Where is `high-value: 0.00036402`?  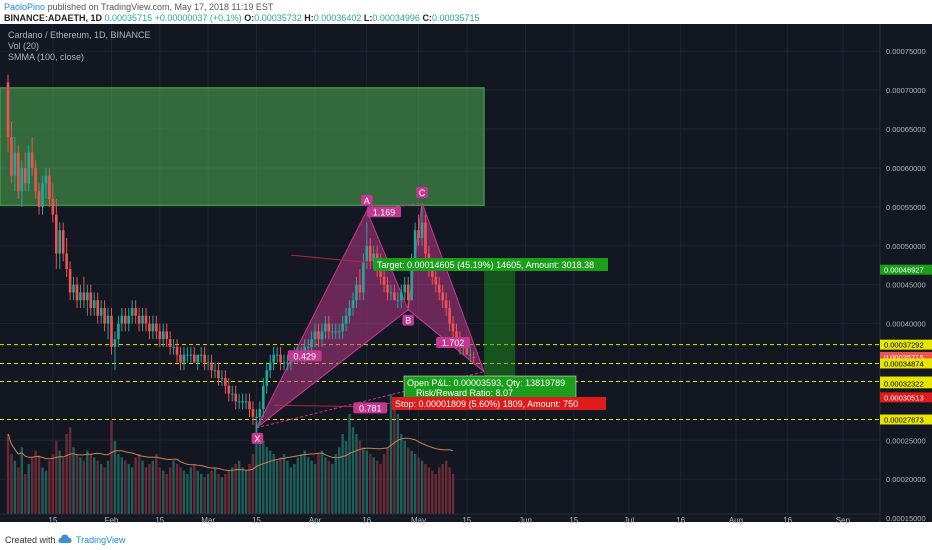 high-value: 0.00036402 is located at coordinates (337, 18).